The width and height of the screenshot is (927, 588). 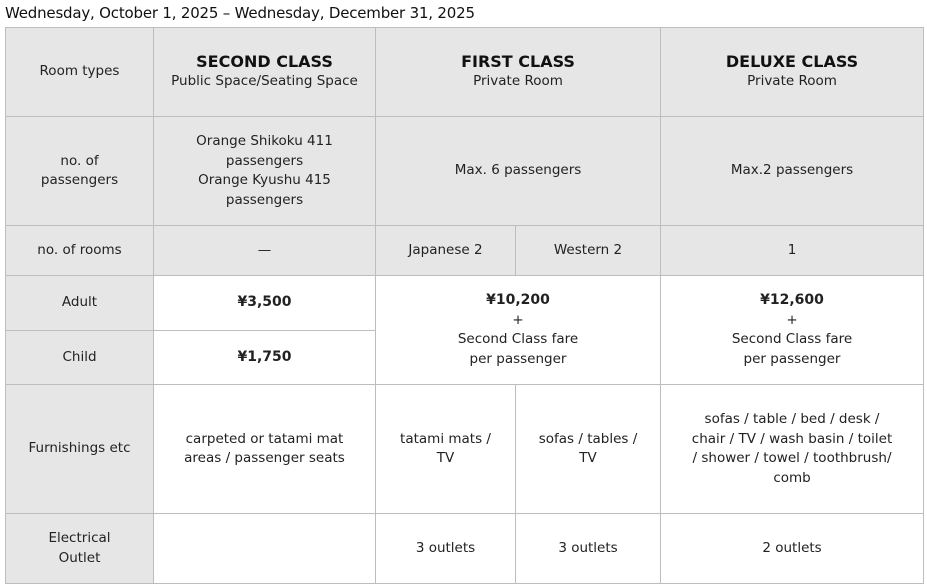 What do you see at coordinates (792, 62) in the screenshot?
I see `deluxe-class-name: DELUXE CLASS` at bounding box center [792, 62].